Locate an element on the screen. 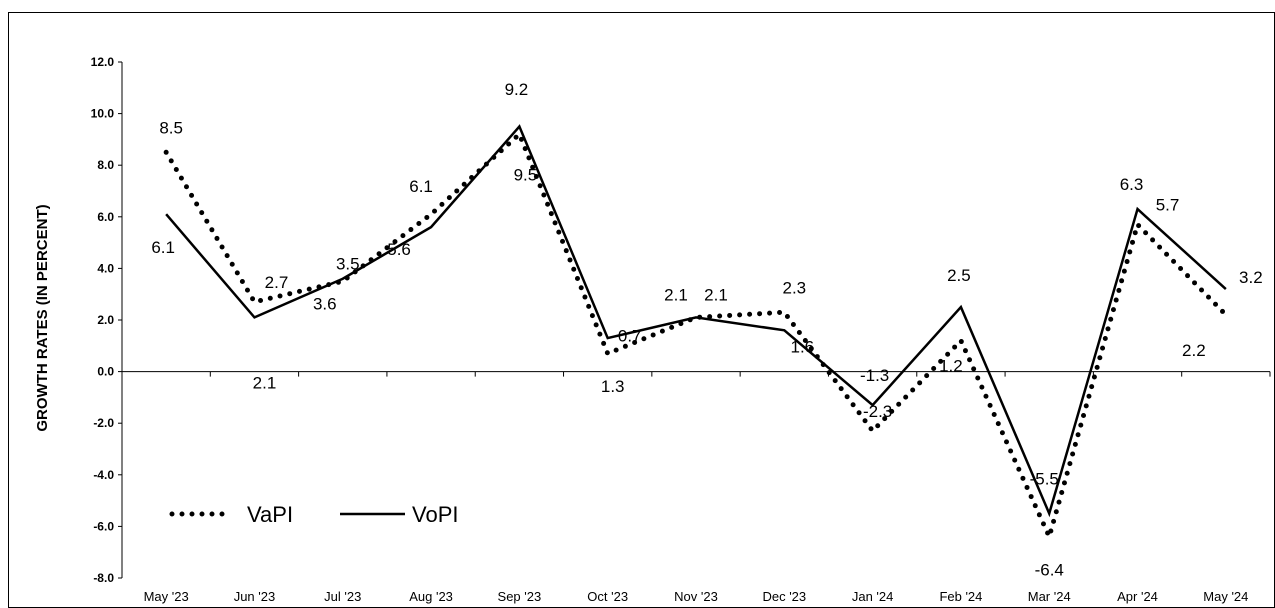  y-tick-label: 12.0 is located at coordinates (103, 62).